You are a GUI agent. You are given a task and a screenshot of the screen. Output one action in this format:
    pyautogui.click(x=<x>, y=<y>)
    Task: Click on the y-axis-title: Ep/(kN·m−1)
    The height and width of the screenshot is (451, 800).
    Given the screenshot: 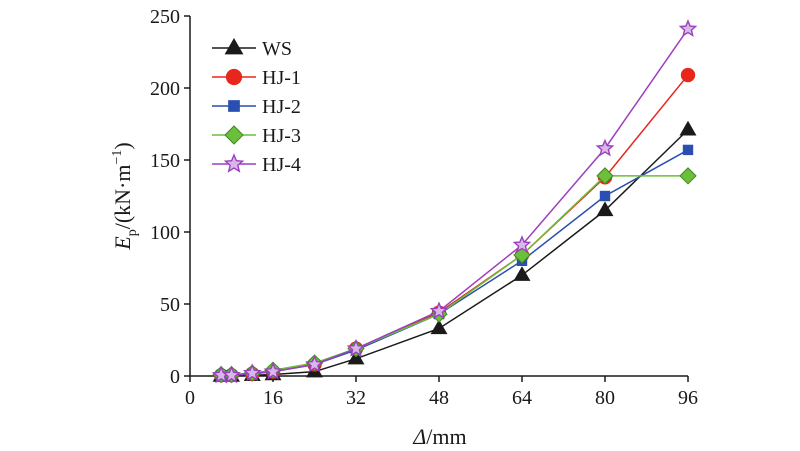 What is the action you would take?
    pyautogui.click(x=125, y=196)
    